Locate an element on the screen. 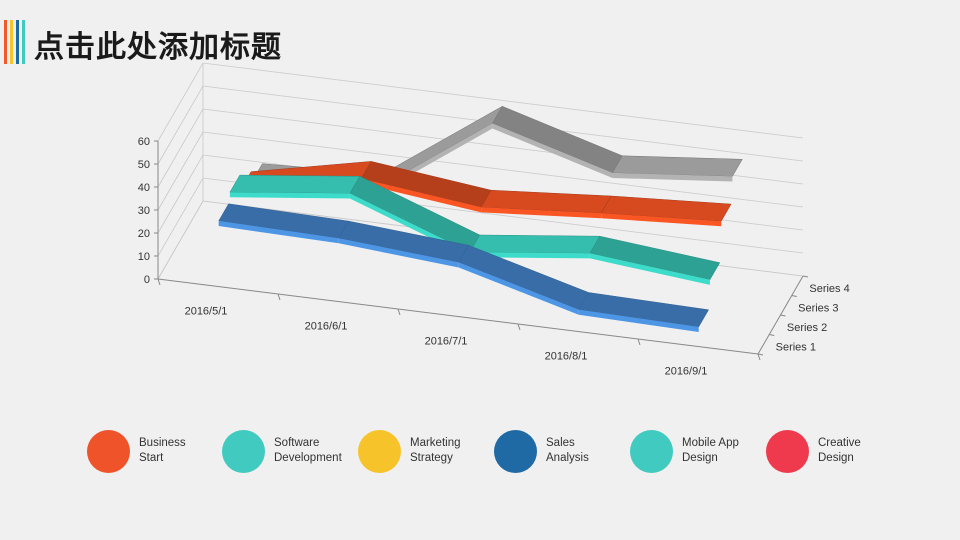 The height and width of the screenshot is (540, 960). series-label-0: Series 1 is located at coordinates (796, 347).